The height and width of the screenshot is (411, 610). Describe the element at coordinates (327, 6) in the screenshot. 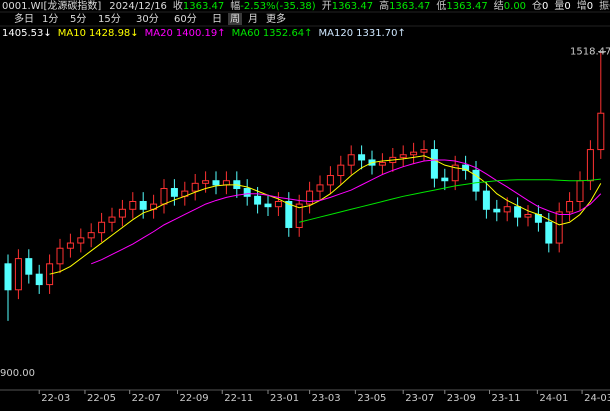

I see `quote-label: 开` at that location.